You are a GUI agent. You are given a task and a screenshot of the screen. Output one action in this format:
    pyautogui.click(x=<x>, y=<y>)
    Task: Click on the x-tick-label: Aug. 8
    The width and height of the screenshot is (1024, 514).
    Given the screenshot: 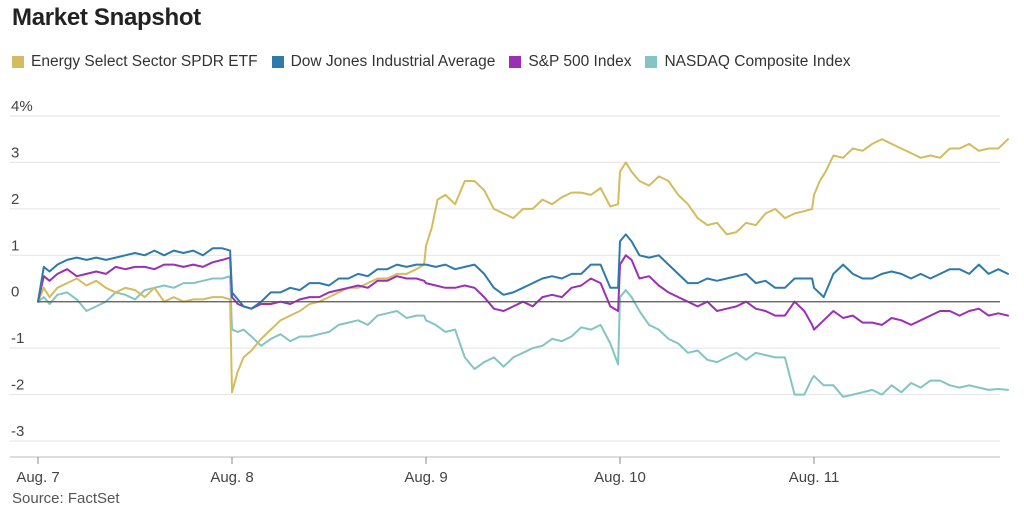 What is the action you would take?
    pyautogui.click(x=231, y=477)
    